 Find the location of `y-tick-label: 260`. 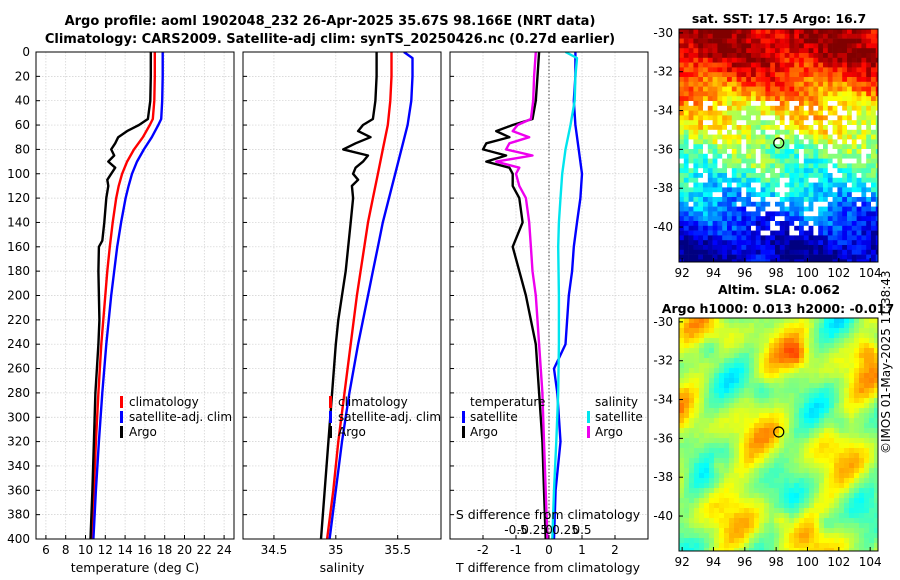

y-tick-label: 260 is located at coordinates (18, 369).